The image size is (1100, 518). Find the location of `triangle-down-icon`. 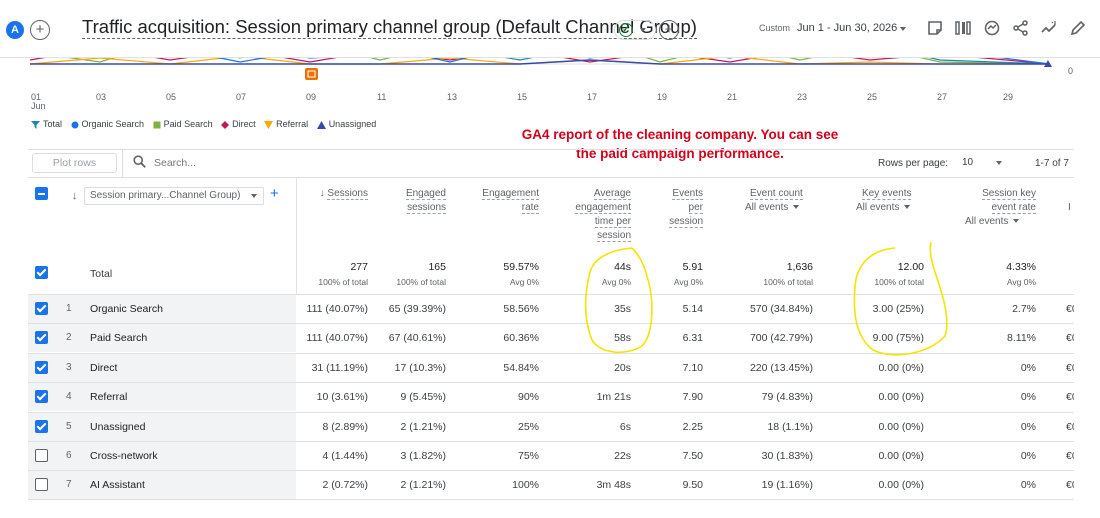

triangle-down-icon is located at coordinates (269, 124).